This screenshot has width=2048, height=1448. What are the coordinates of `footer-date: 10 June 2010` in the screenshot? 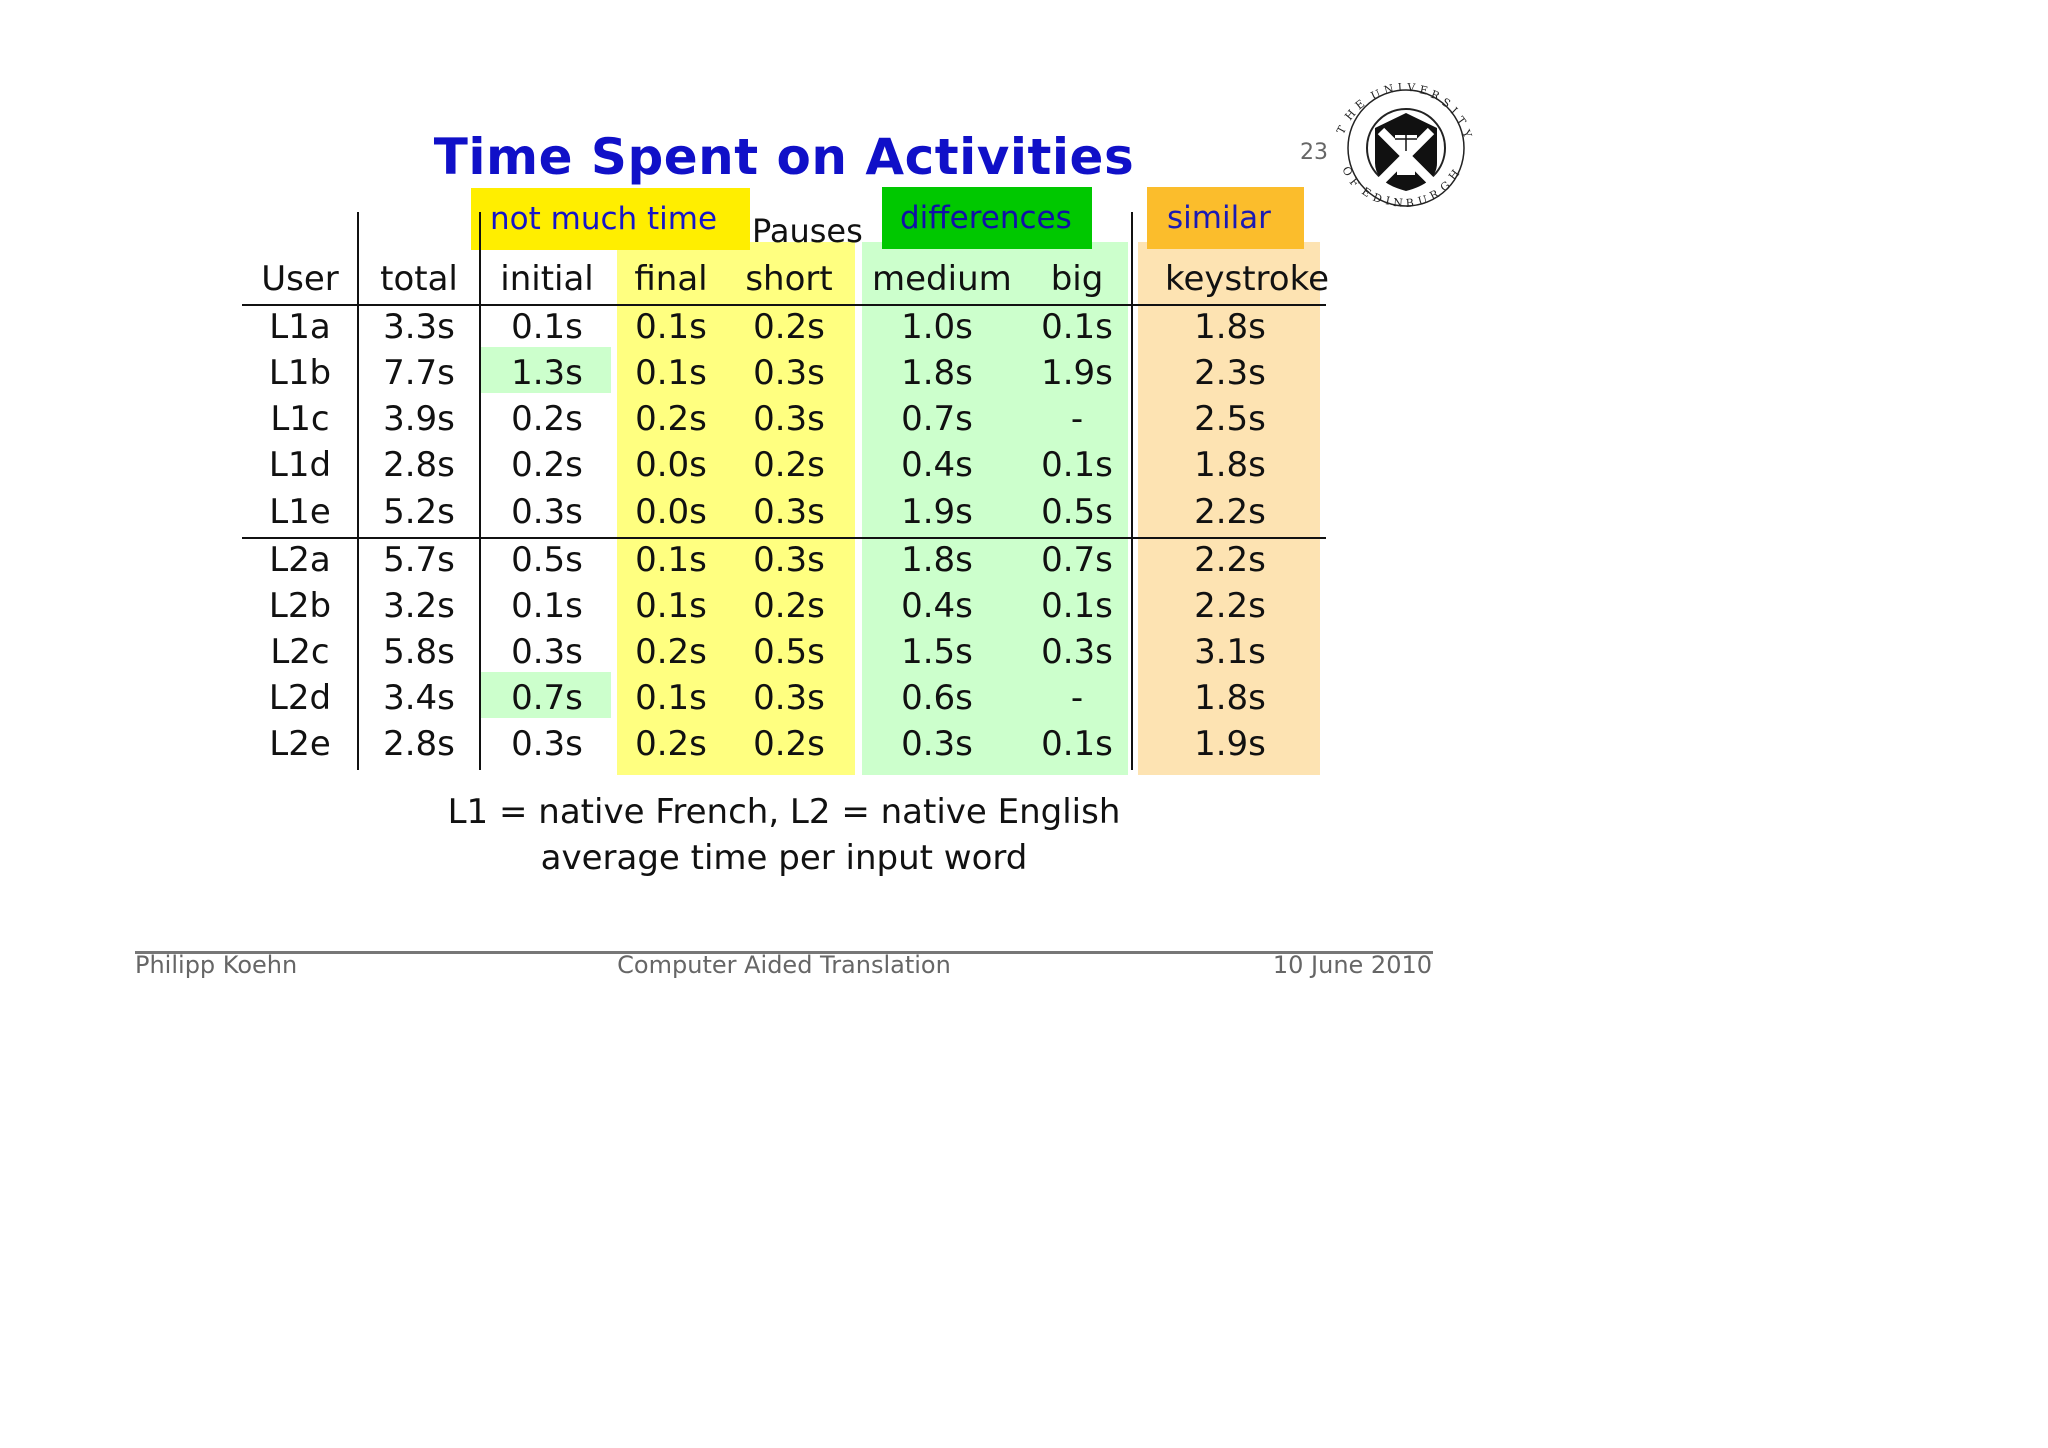 It's located at (1352, 965).